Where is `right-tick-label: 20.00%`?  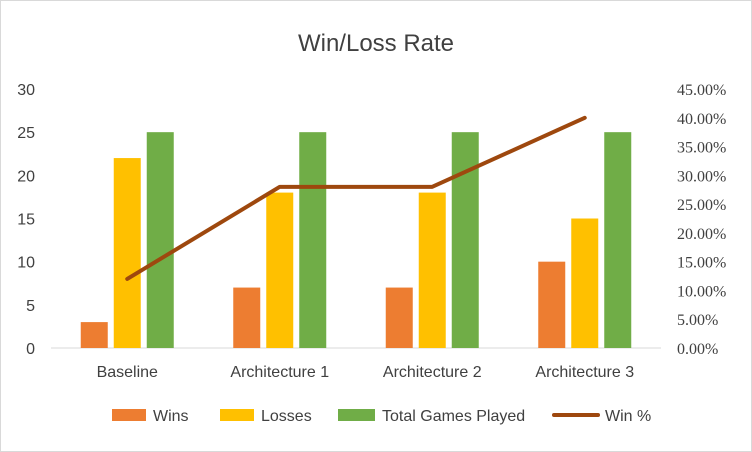 right-tick-label: 20.00% is located at coordinates (701, 234).